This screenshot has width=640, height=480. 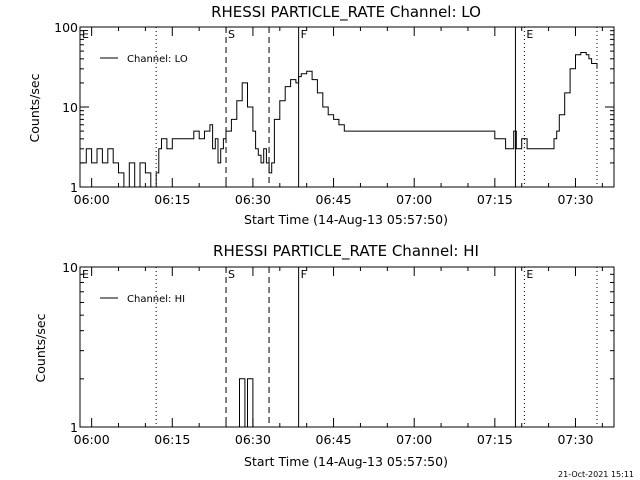 What do you see at coordinates (253, 199) in the screenshot?
I see `x-tick-label-lo: 06:30` at bounding box center [253, 199].